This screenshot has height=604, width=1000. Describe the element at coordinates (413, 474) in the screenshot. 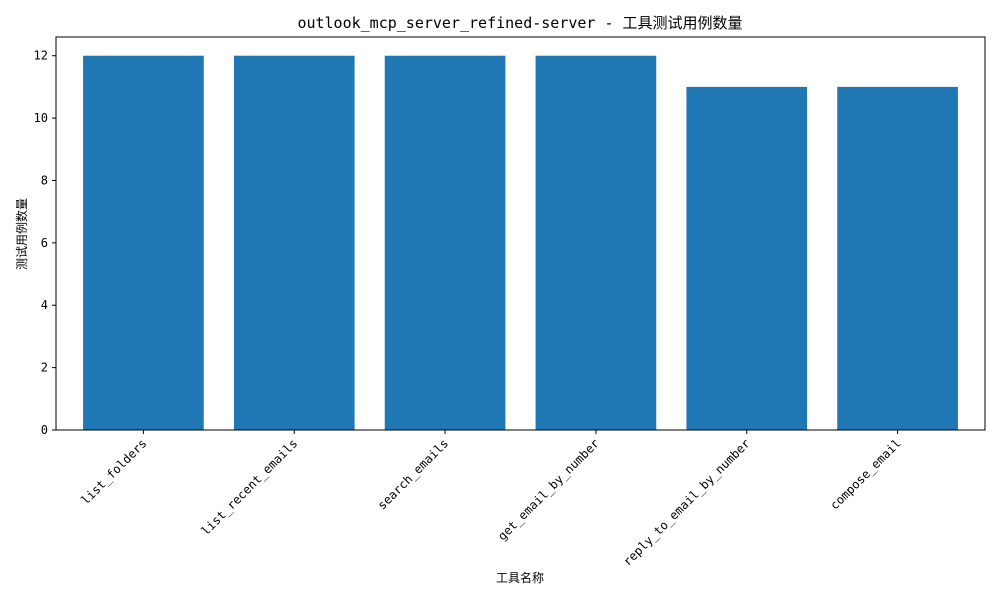

I see `x-tick-label: search_emails` at that location.